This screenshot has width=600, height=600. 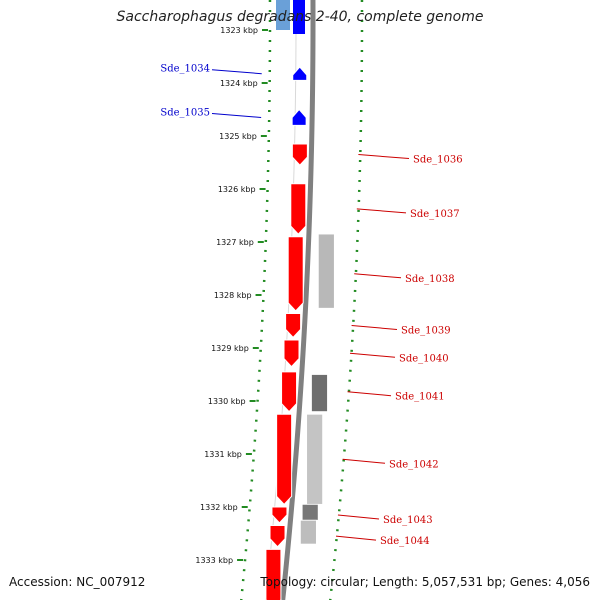 I want to click on gene-label: Sde_1034, so click(x=185, y=69).